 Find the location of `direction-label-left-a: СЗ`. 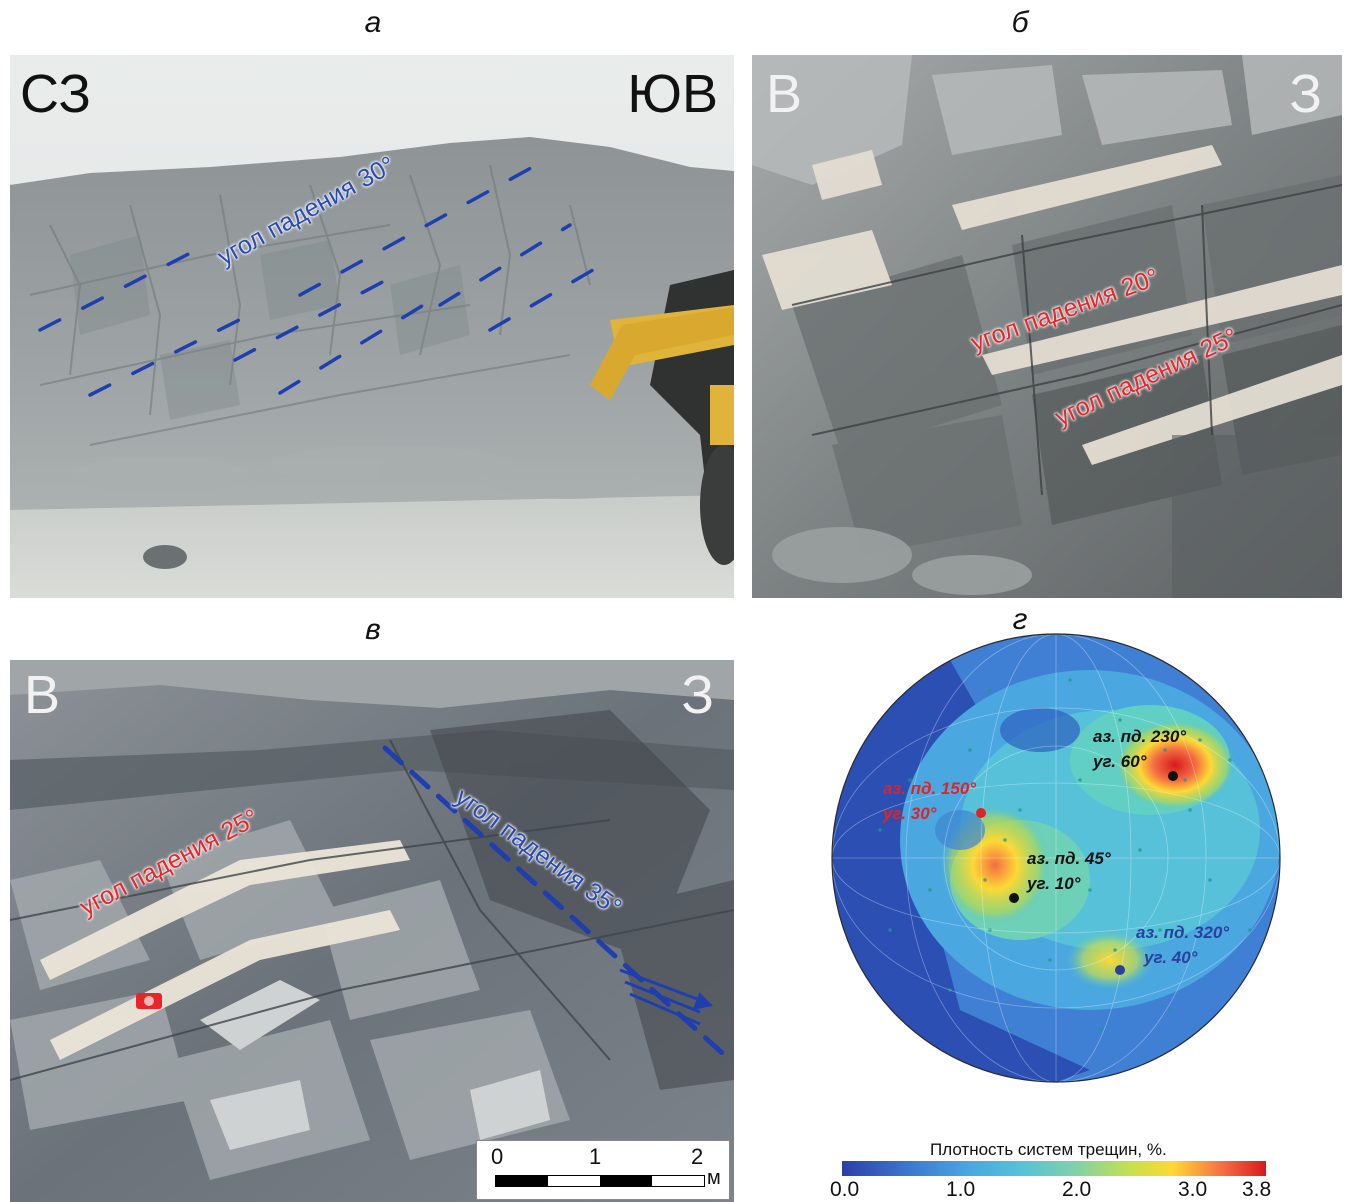

direction-label-left-a: СЗ is located at coordinates (56, 94).